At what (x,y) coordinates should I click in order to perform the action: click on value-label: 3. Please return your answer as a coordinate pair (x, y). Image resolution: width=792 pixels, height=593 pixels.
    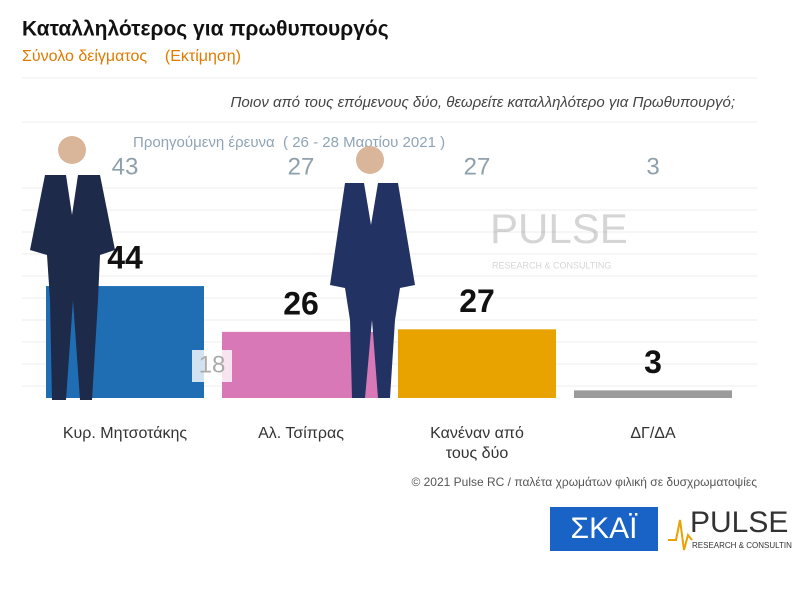
    Looking at the image, I should click on (653, 362).